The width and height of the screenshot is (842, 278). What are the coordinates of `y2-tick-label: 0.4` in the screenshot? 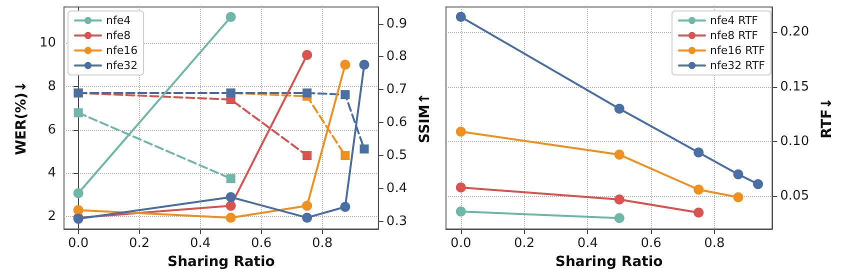 It's located at (397, 188).